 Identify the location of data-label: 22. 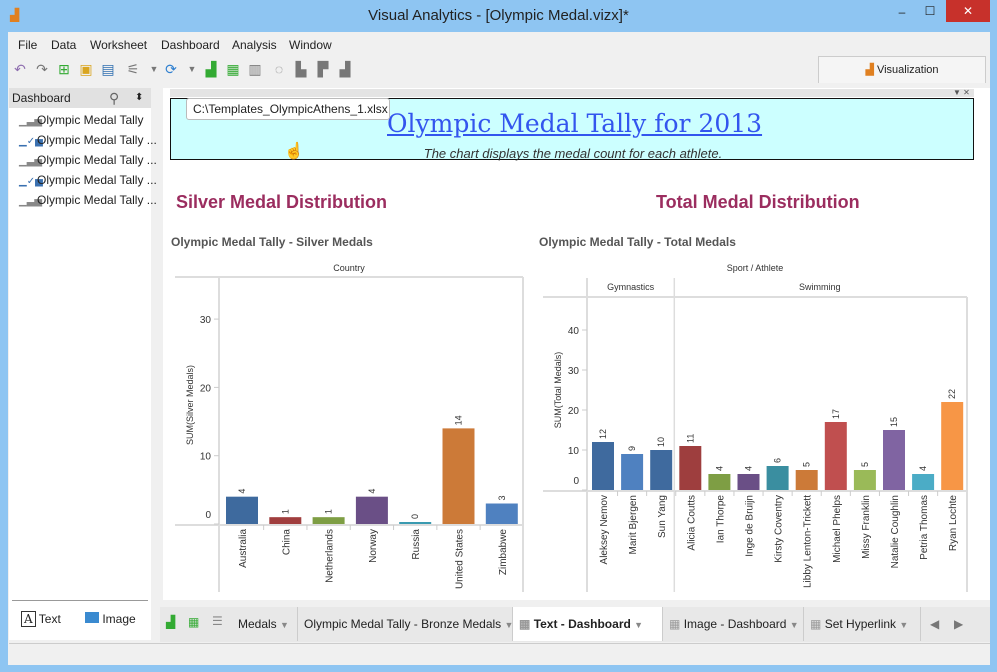
(952, 394).